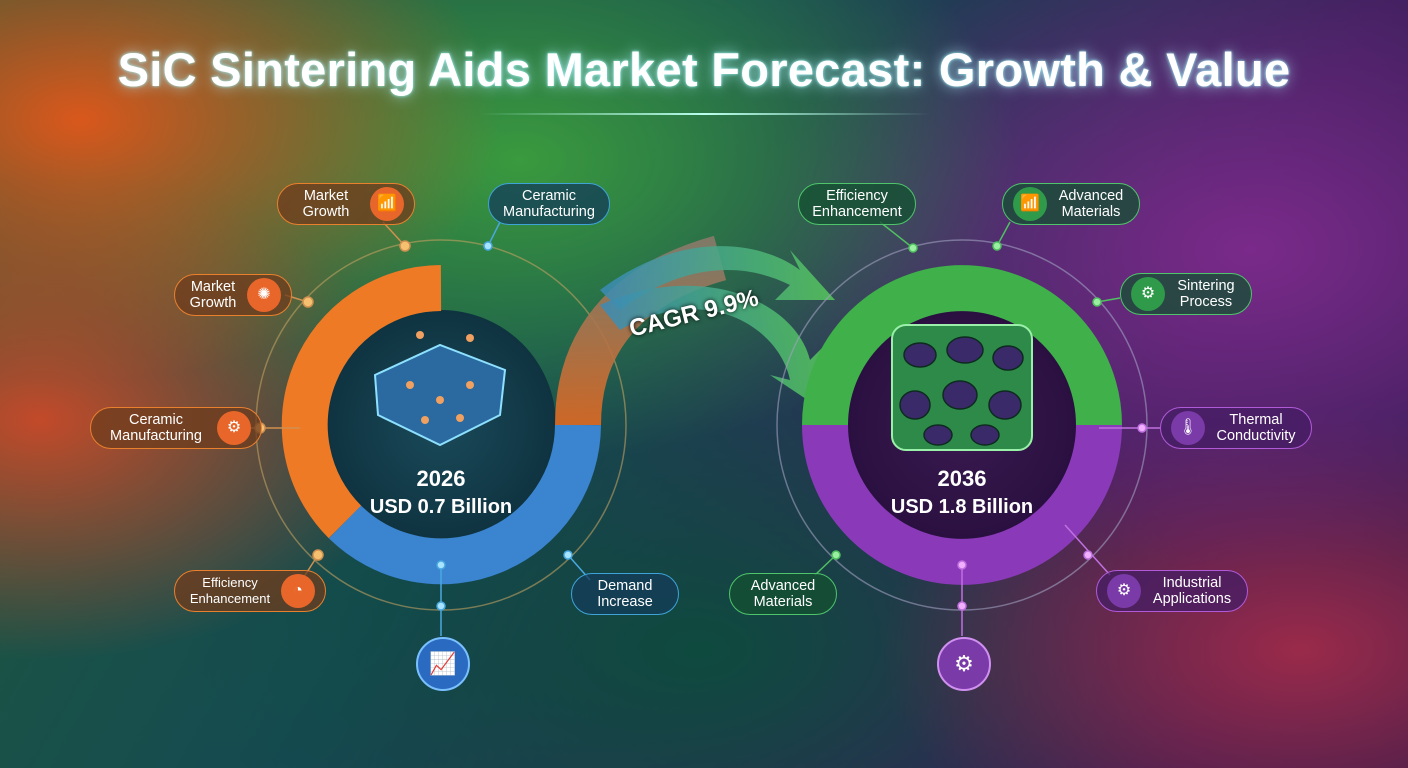 The width and height of the screenshot is (1408, 768). What do you see at coordinates (962, 492) in the screenshot?
I see `end-value: 2036 USD 1.8 Billion` at bounding box center [962, 492].